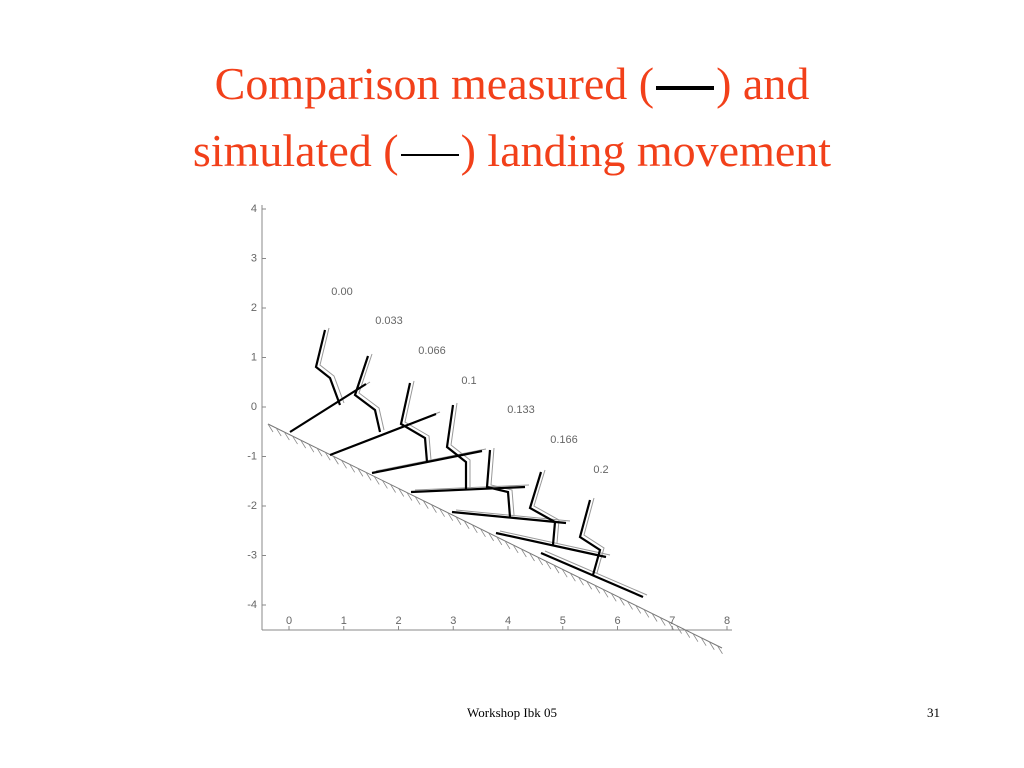  I want to click on time-label: 0.1, so click(468, 381).